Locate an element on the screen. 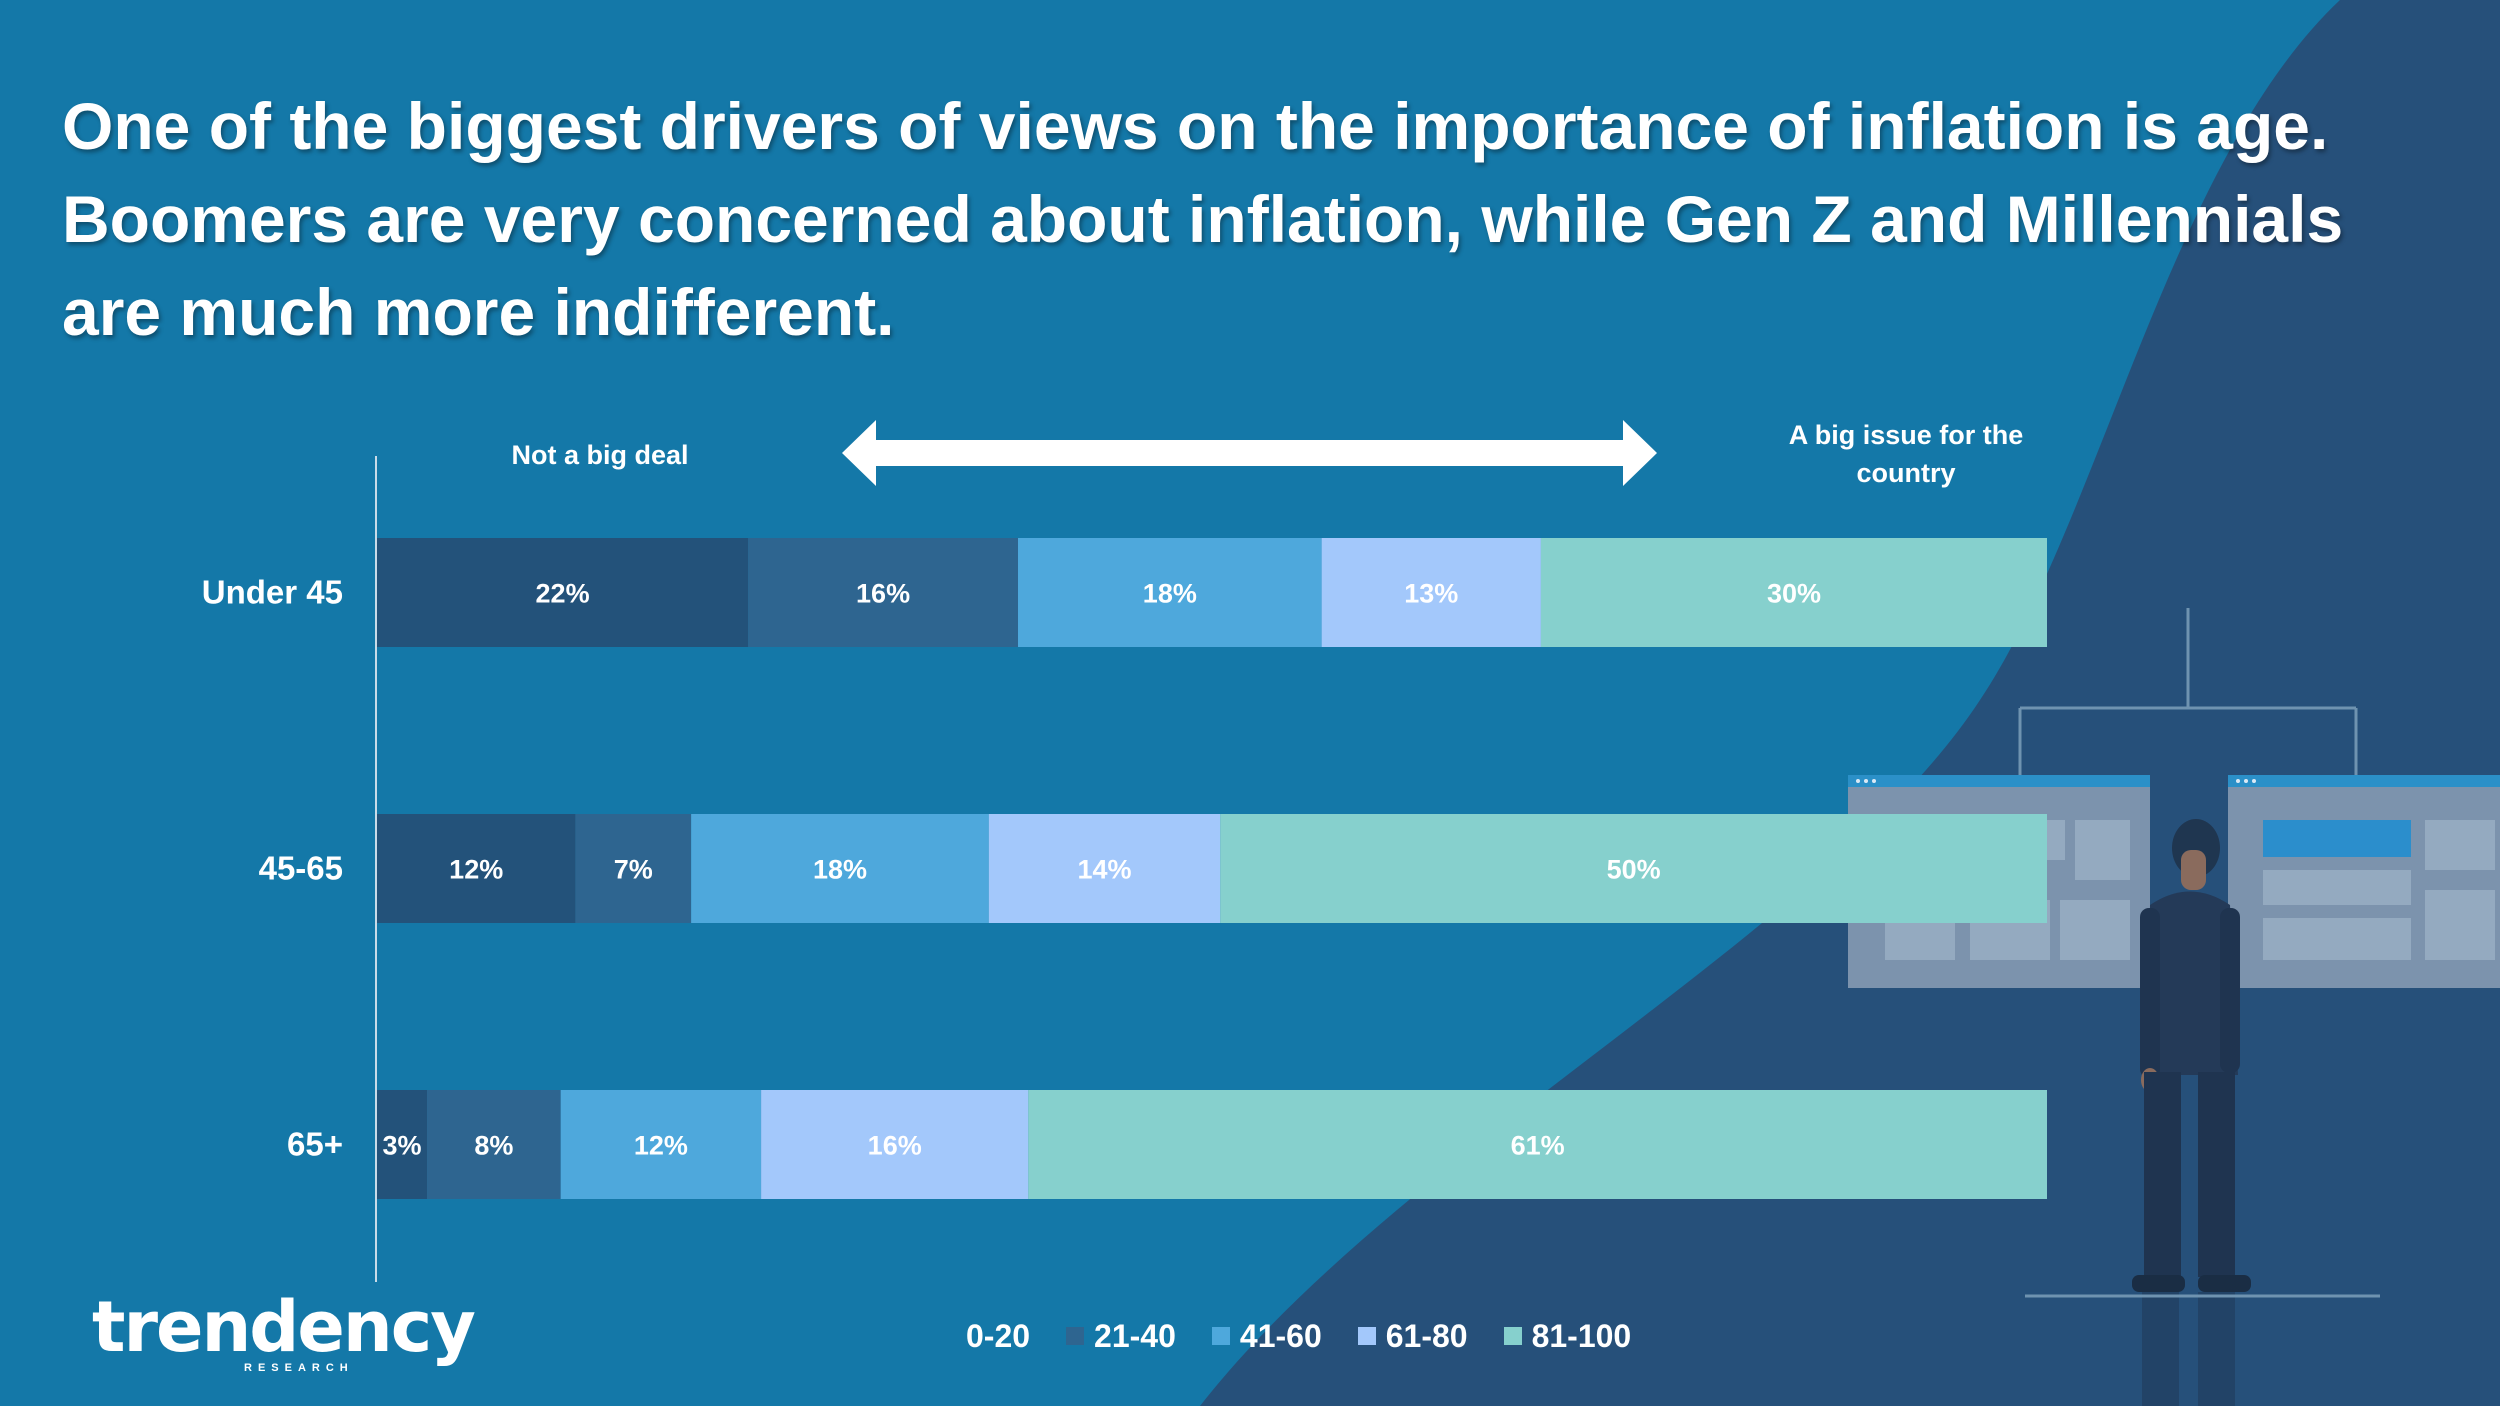 The height and width of the screenshot is (1406, 2500). title-line-3: are much more indifferent. is located at coordinates (478, 312).